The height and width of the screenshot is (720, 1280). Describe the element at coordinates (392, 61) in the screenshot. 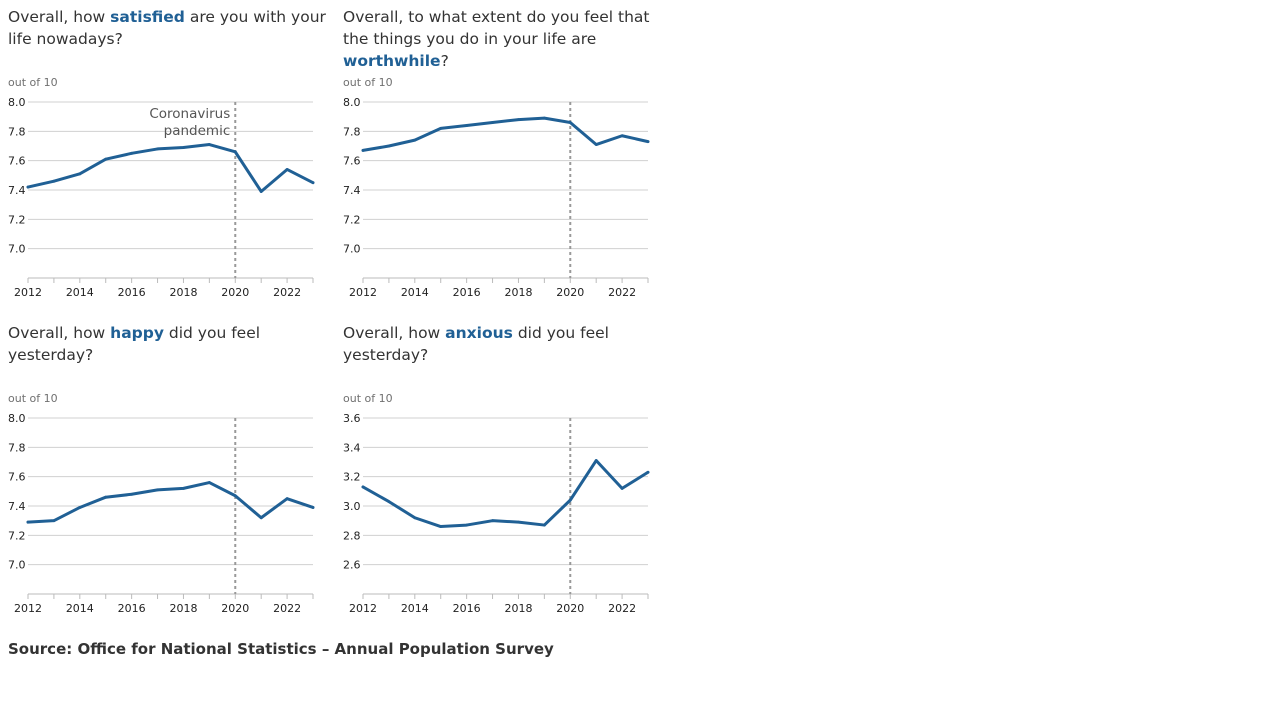

I see `title-keyword: worthwhile` at that location.